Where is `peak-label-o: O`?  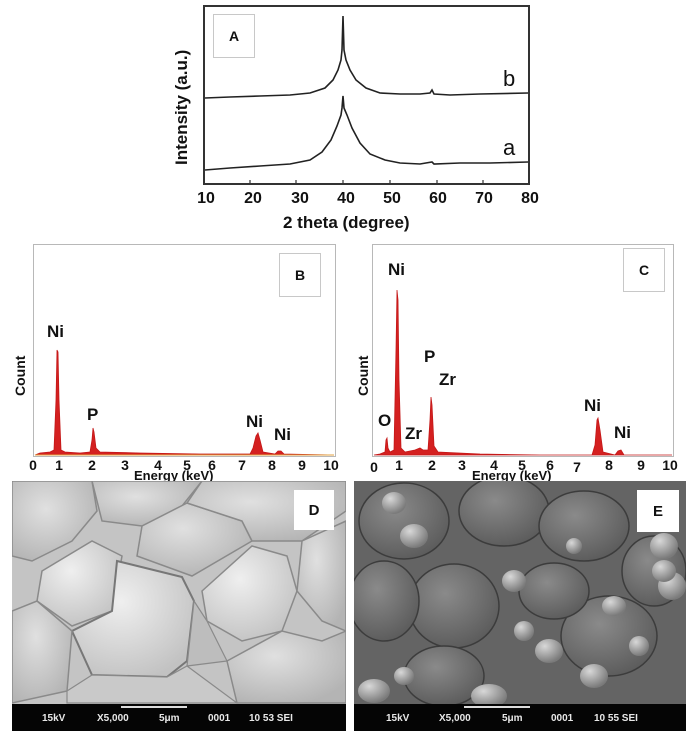 peak-label-o: O is located at coordinates (385, 420).